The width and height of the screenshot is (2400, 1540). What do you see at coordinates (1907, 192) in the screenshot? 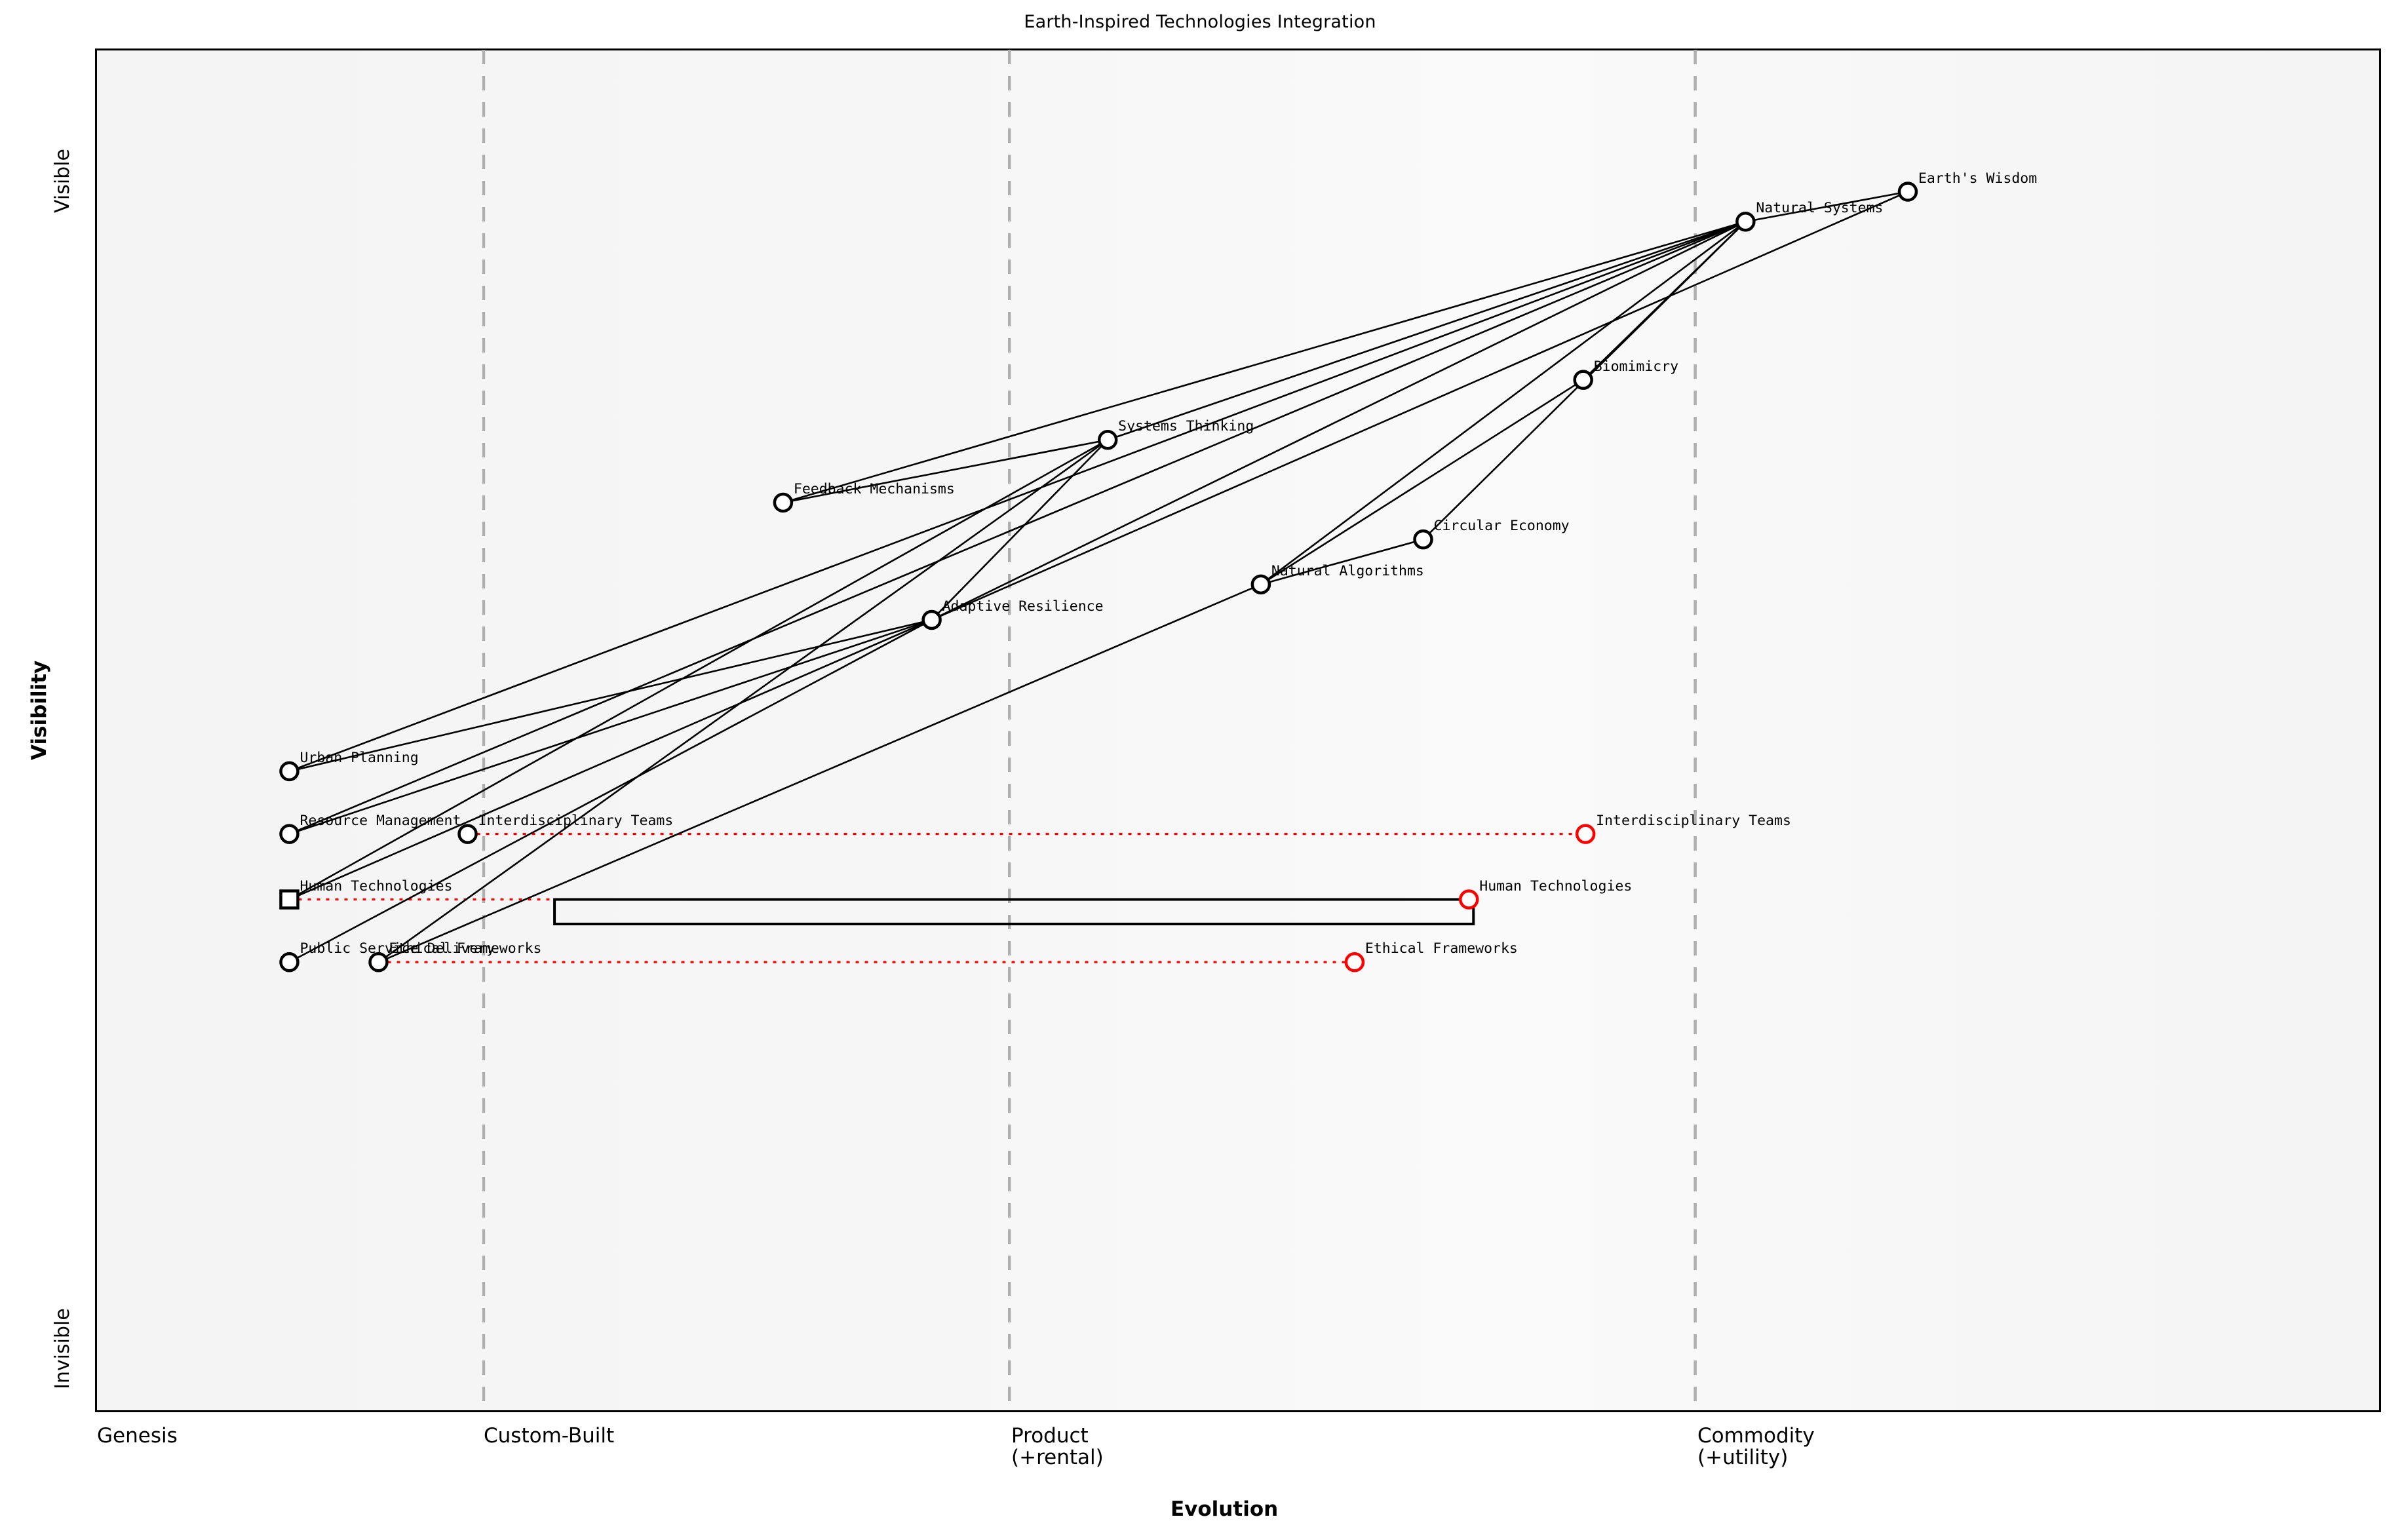
I see `node-earth-s-wisdom` at bounding box center [1907, 192].